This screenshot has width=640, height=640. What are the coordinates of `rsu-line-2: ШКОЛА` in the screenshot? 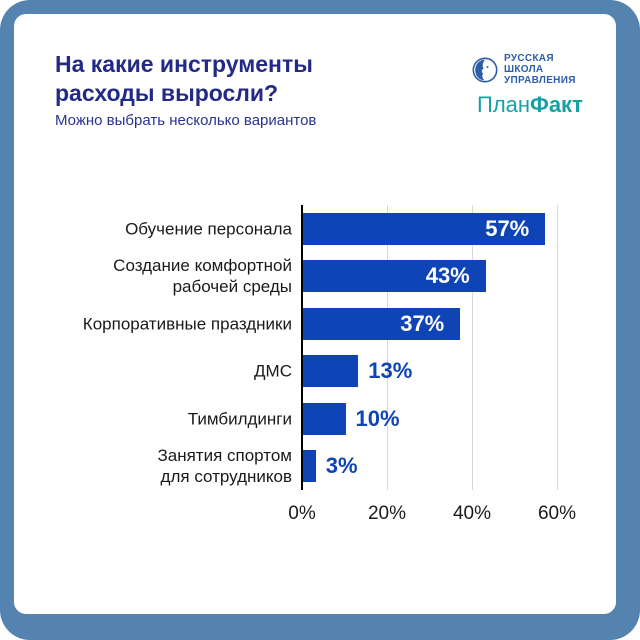 It's located at (524, 69).